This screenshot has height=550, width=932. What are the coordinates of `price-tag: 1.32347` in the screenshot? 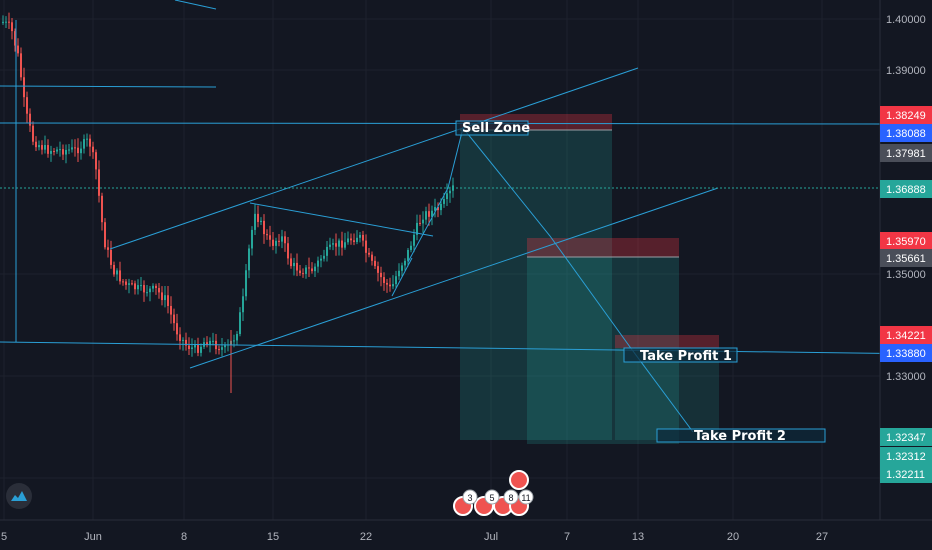 It's located at (906, 437).